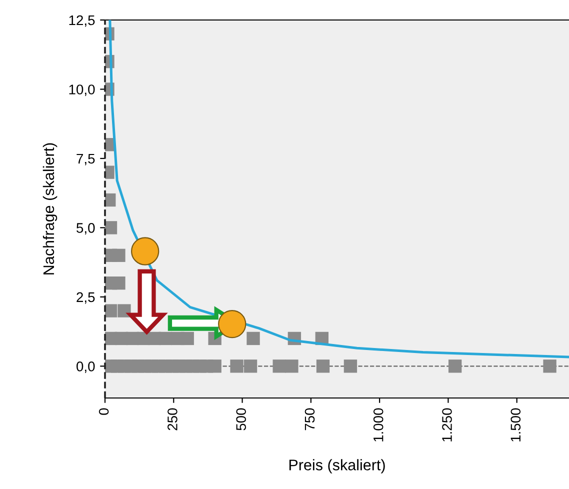 The height and width of the screenshot is (489, 569). What do you see at coordinates (378, 425) in the screenshot?
I see `x-tick-label: 1.000` at bounding box center [378, 425].